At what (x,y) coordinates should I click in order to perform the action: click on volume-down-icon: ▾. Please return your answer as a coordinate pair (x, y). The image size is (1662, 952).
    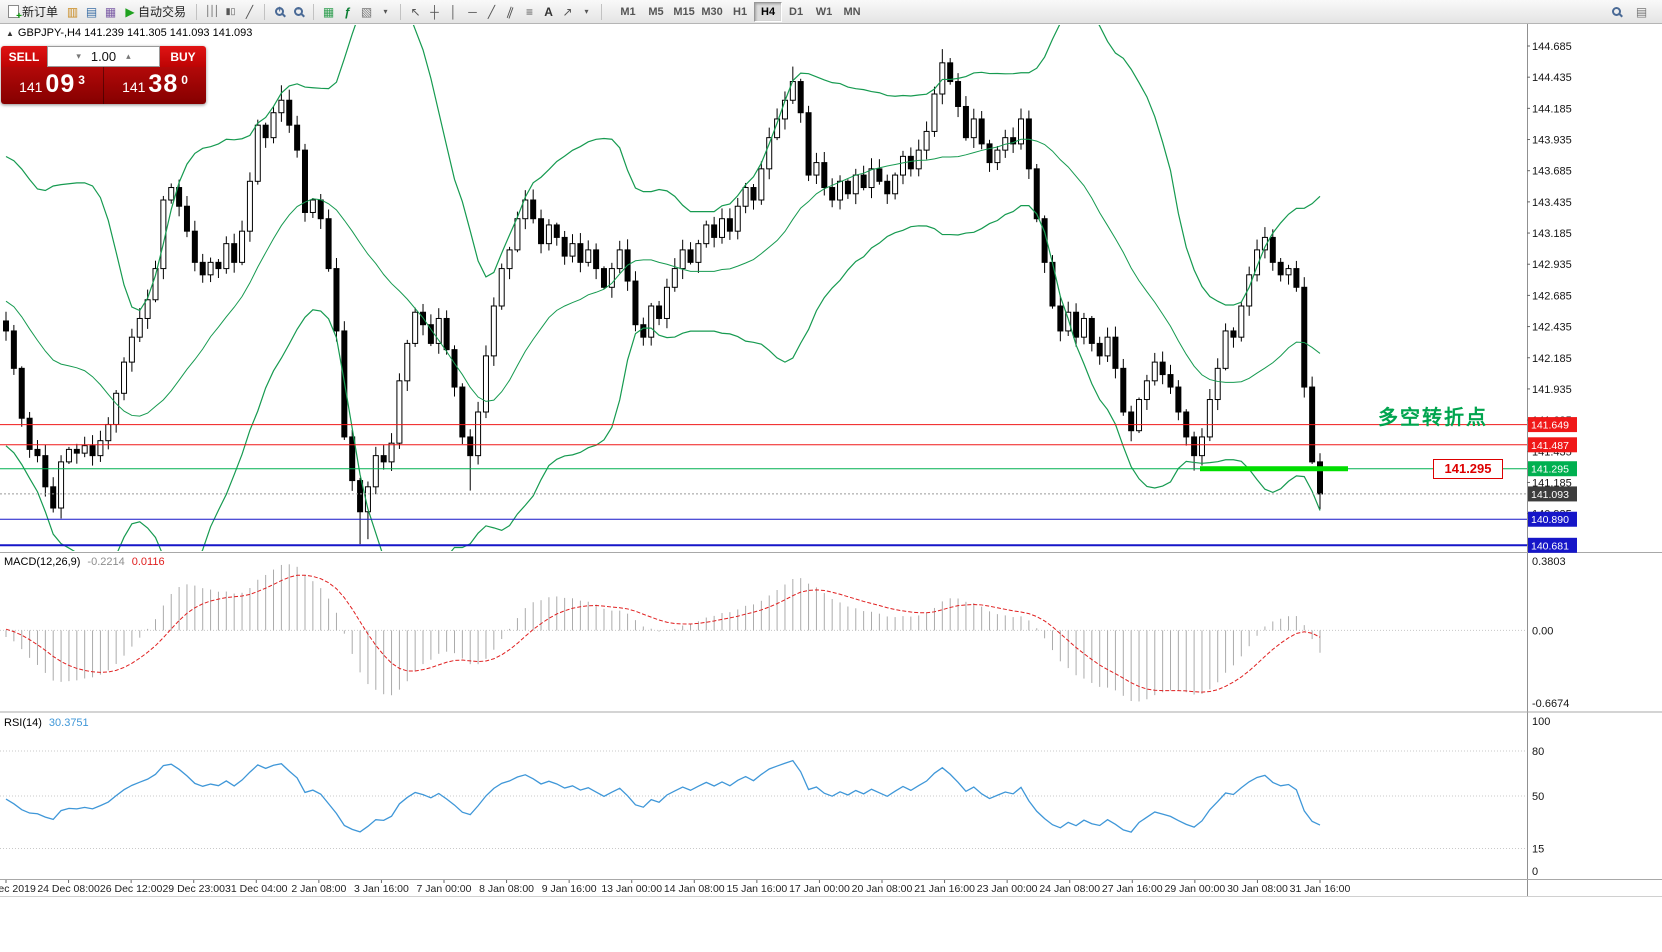
    Looking at the image, I should click on (78, 56).